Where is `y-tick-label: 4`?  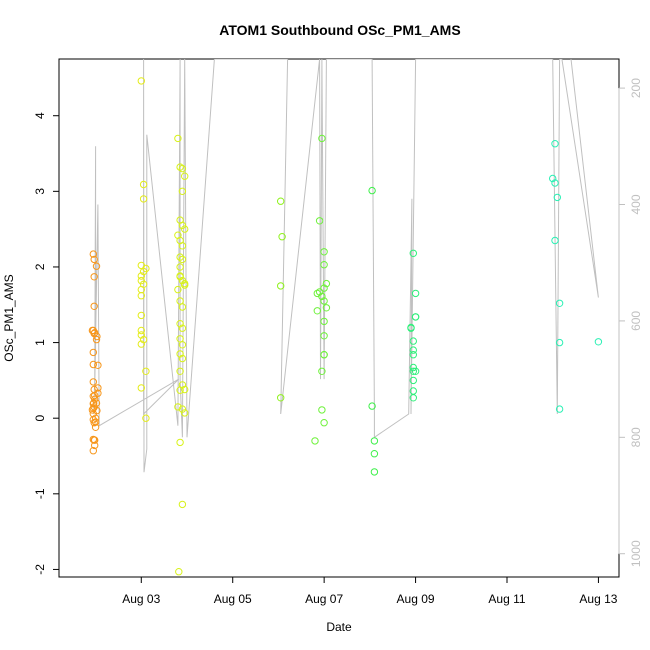
y-tick-label: 4 is located at coordinates (40, 115).